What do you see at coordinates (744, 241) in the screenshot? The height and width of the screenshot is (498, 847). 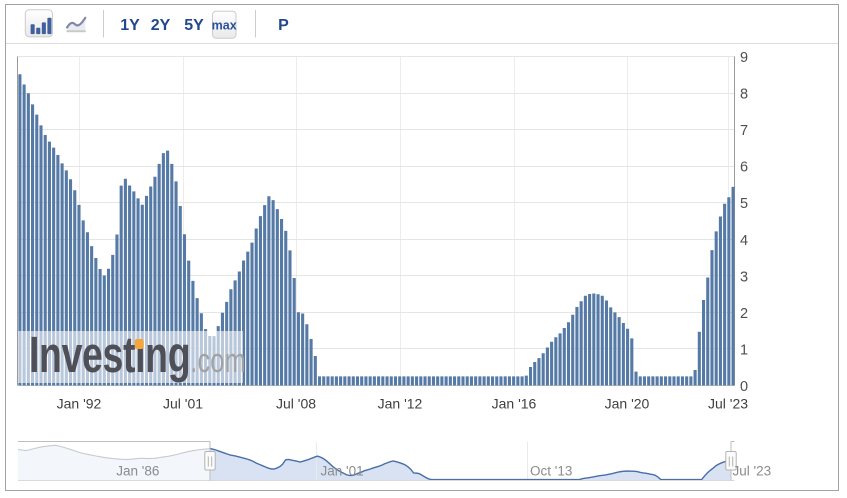 I see `svg-text: 4` at bounding box center [744, 241].